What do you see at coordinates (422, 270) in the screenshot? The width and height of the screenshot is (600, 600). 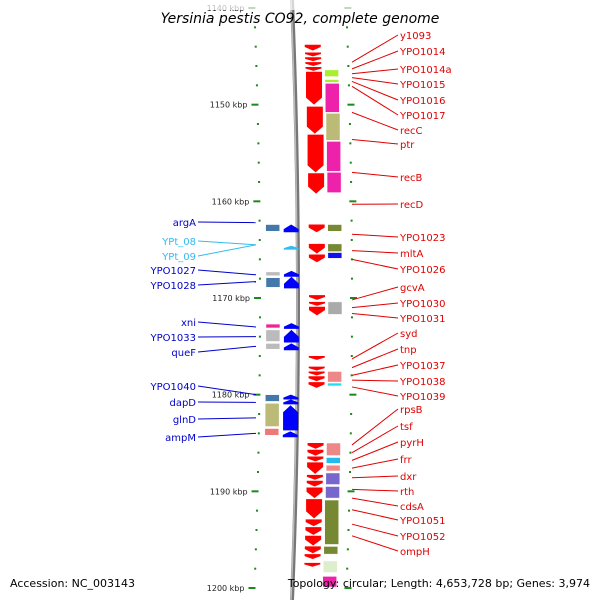 I see `gene-label-ypo1026: YPO1026` at bounding box center [422, 270].